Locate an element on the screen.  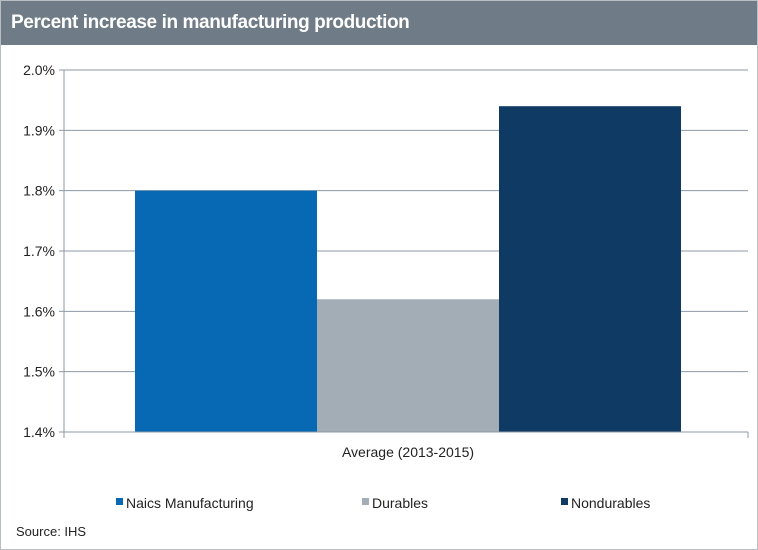
bar-durables is located at coordinates (408, 365).